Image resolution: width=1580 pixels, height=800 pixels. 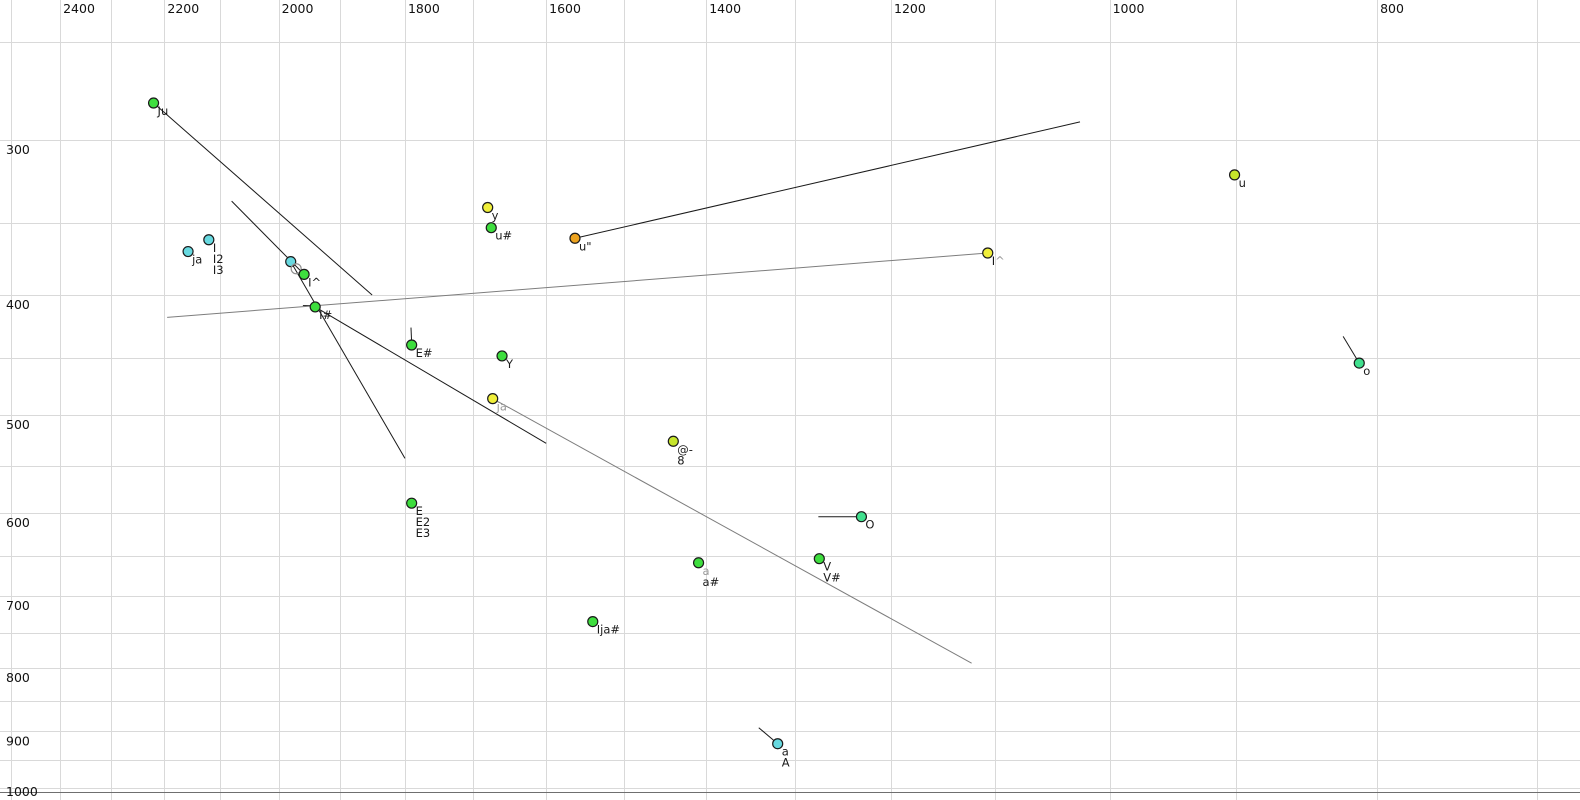 I want to click on point-label-ahash: a, so click(x=706, y=571).